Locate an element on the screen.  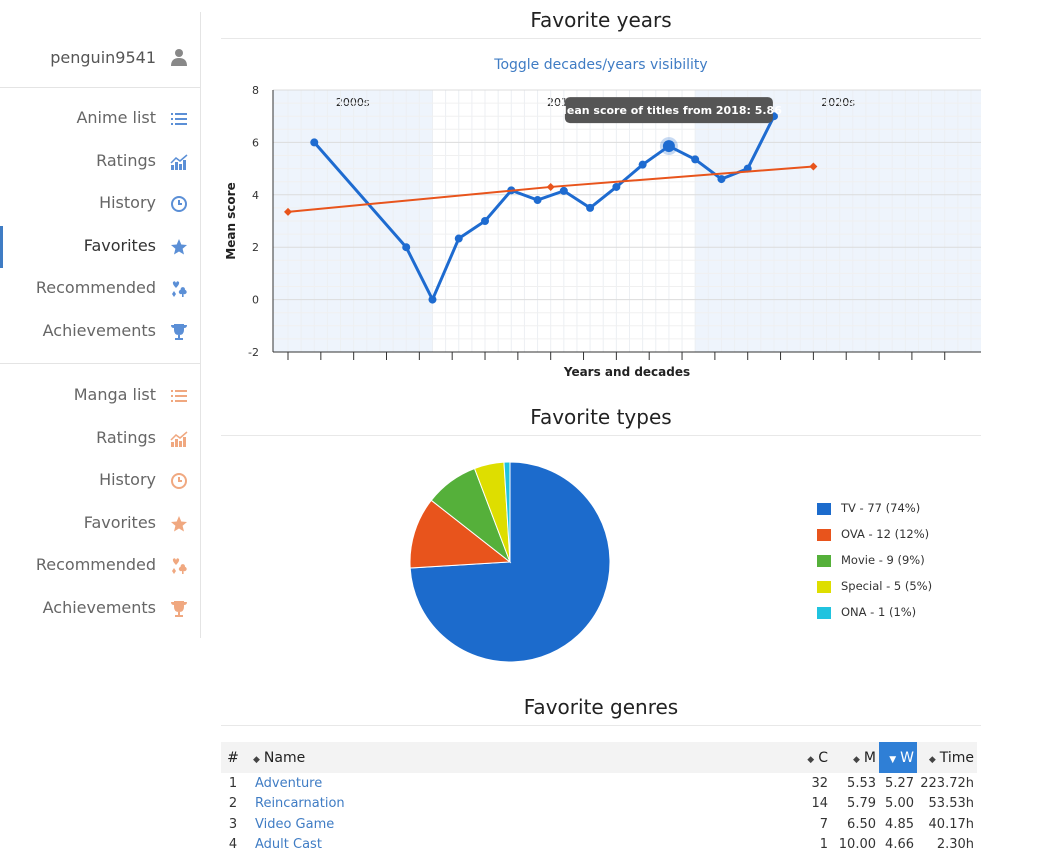
table-row: 3 Video Game 7 6.50 4.85 40.17h is located at coordinates (599, 824).